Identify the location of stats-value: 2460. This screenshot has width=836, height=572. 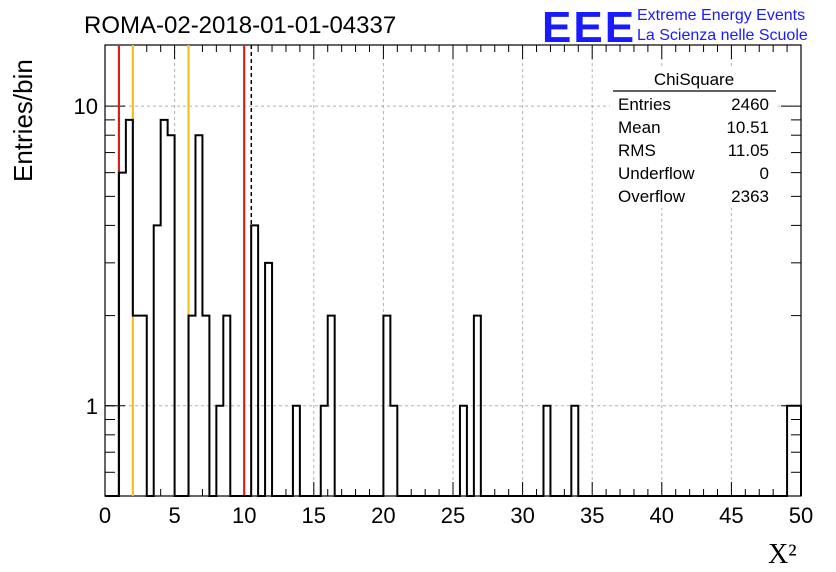
(750, 104).